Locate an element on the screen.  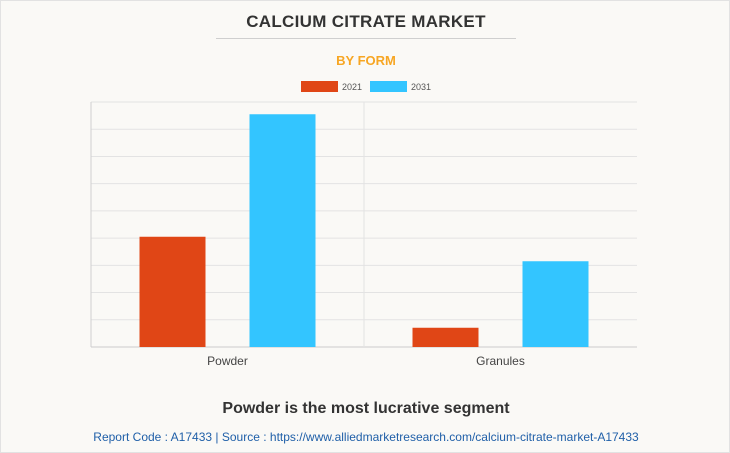
report-code: Report Code : A17433 is located at coordinates (153, 437).